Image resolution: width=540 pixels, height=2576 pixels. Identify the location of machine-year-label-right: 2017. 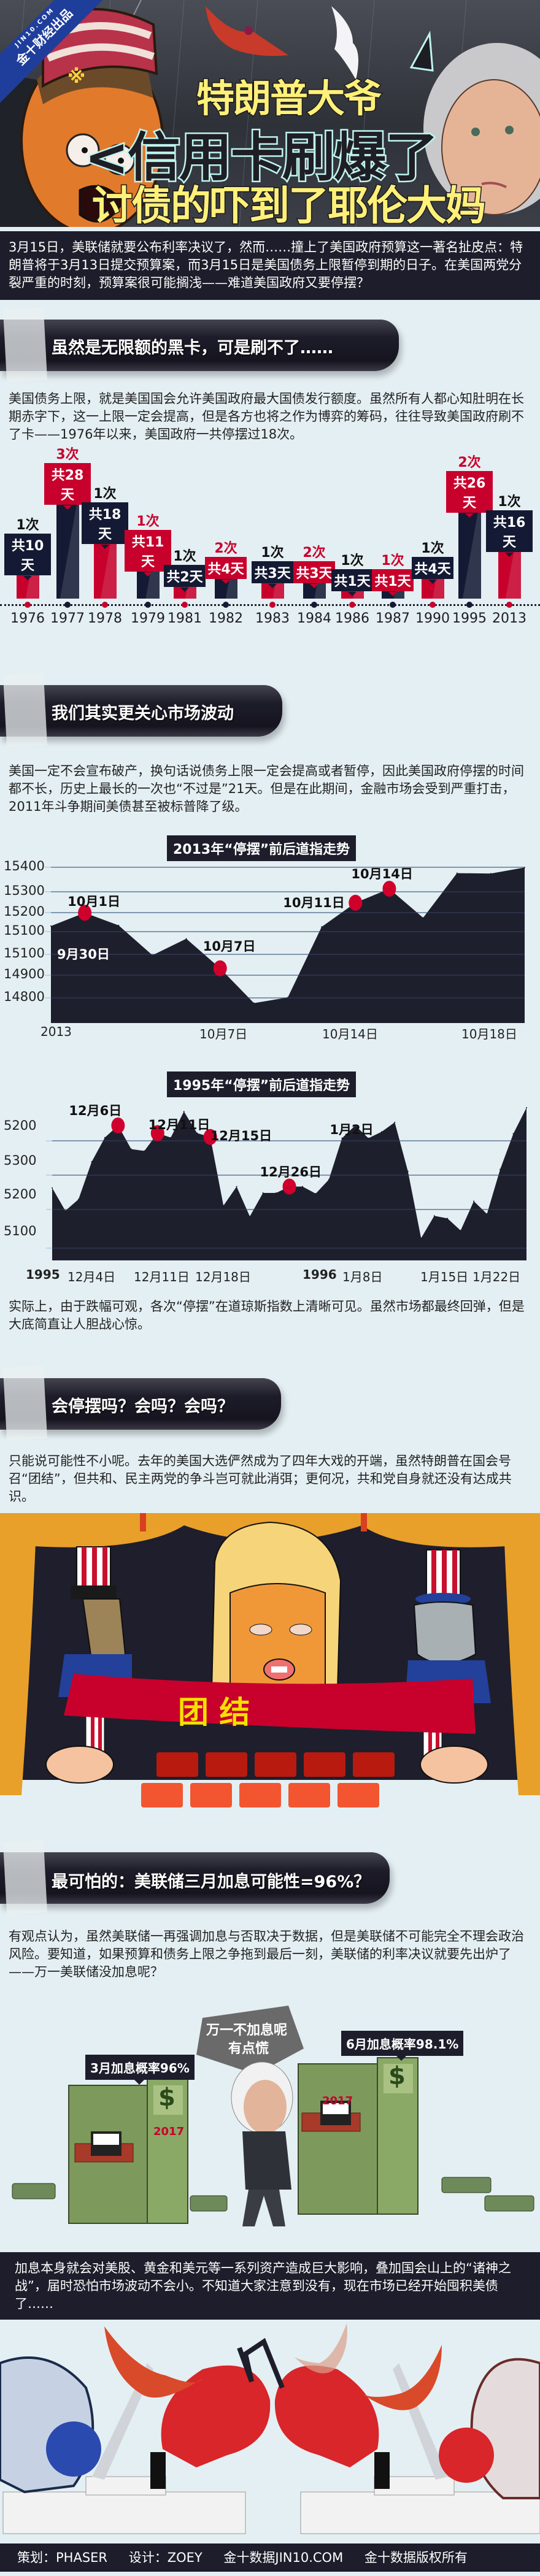
(337, 2101).